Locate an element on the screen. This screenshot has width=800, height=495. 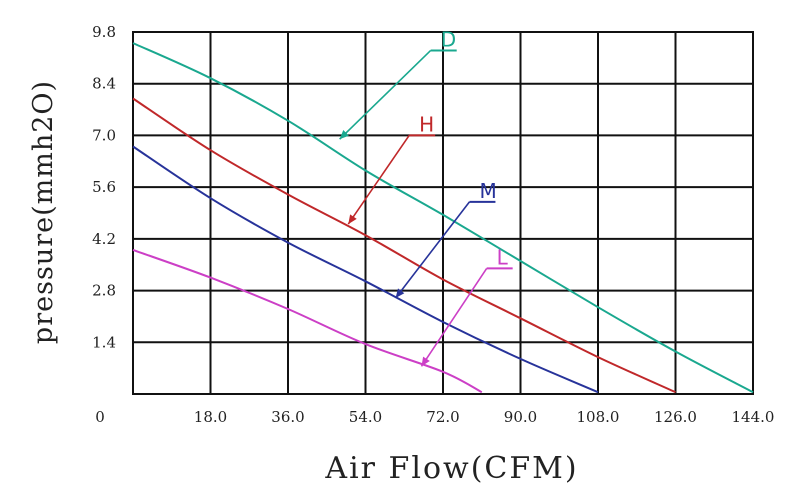
series-pointer-l is located at coordinates (454, 317).